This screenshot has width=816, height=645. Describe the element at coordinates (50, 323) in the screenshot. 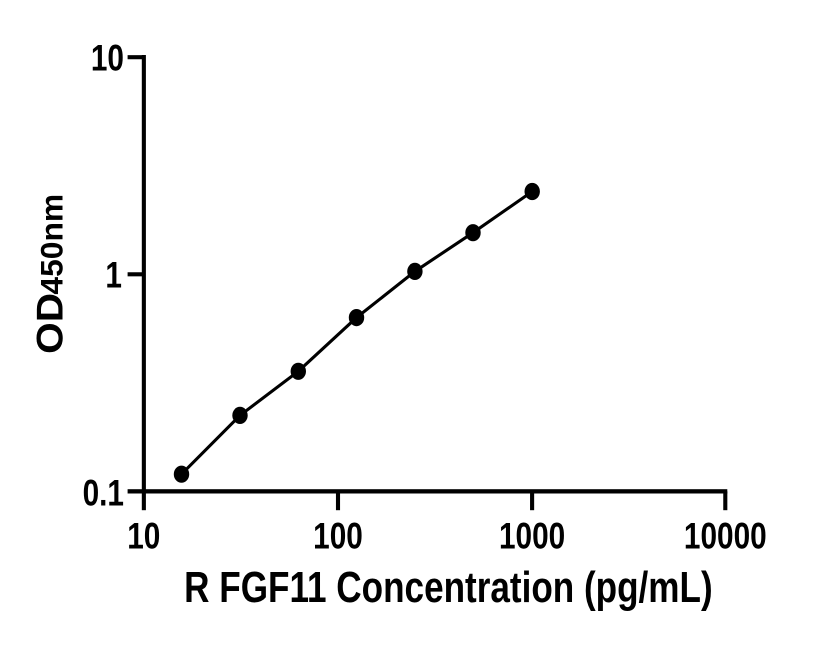

I see `svg-text: OD` at that location.